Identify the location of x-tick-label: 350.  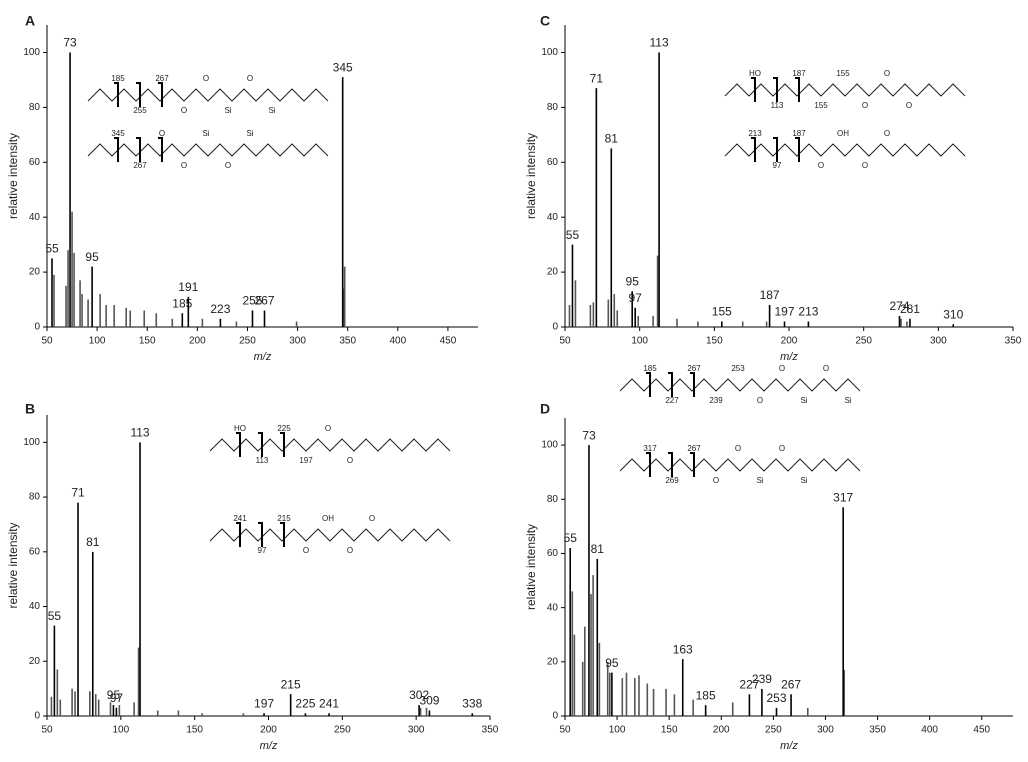
(347, 341).